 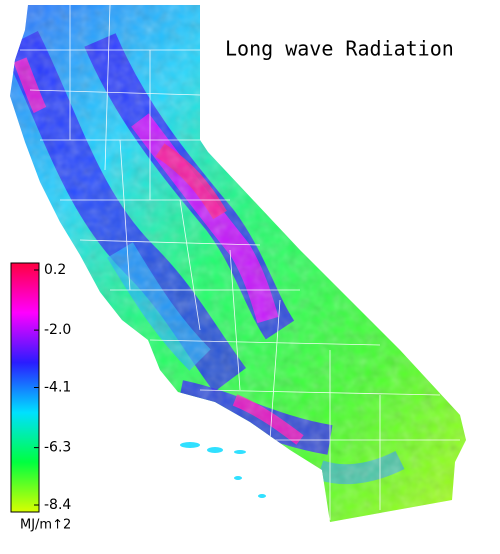 What do you see at coordinates (55, 270) in the screenshot?
I see `colorbar-tick-label: 0.2` at bounding box center [55, 270].